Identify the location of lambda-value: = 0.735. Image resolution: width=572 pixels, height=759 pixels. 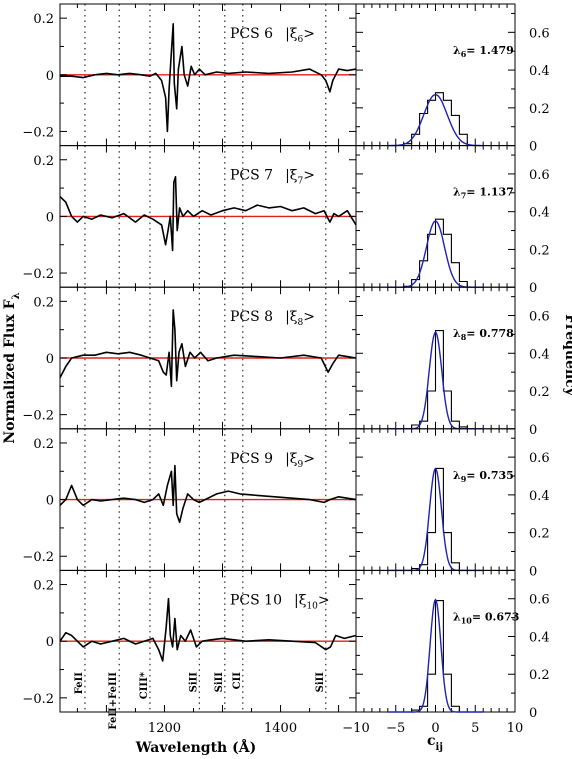
(490, 475).